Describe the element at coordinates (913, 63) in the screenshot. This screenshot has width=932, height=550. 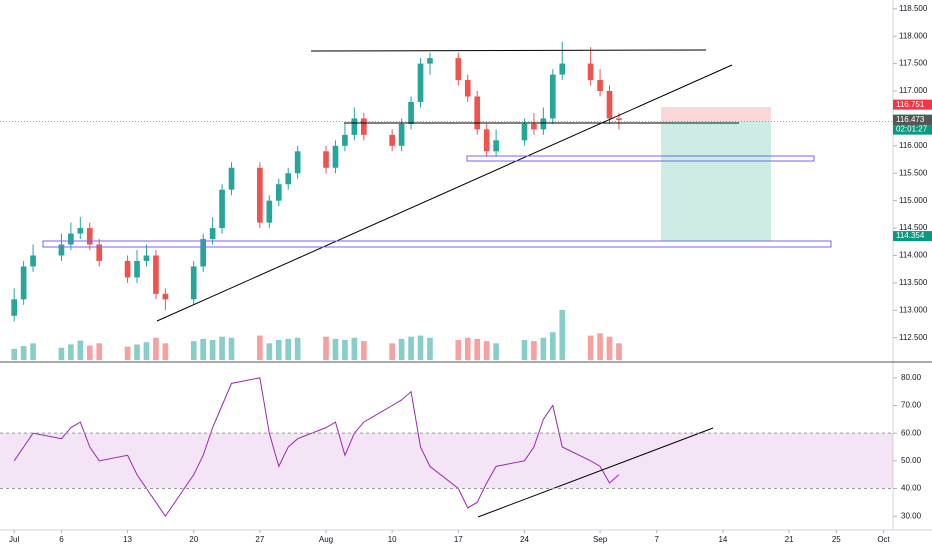
I see `y-tick-label: 117.500` at that location.